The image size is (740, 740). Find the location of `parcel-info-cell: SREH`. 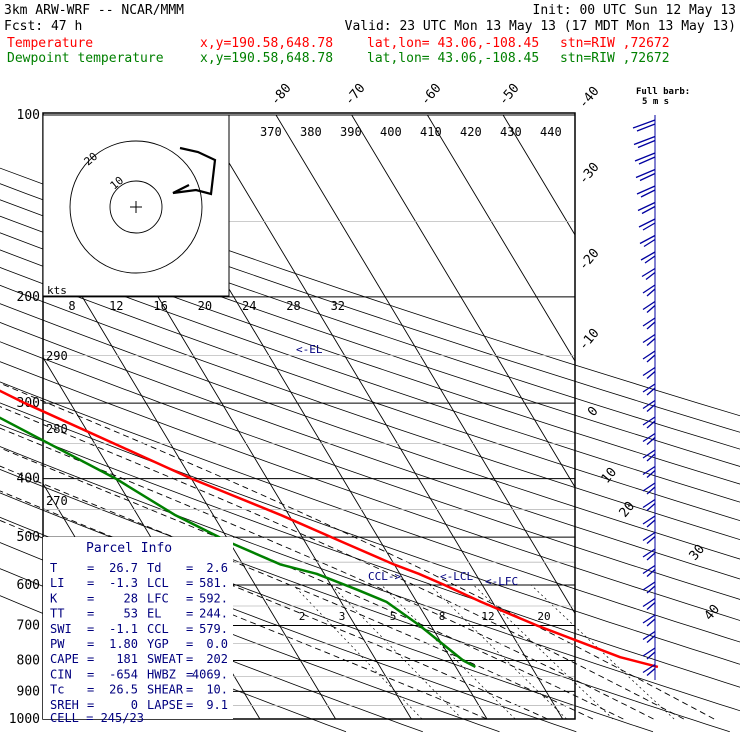

parcel-info-cell: SREH is located at coordinates (64, 705).